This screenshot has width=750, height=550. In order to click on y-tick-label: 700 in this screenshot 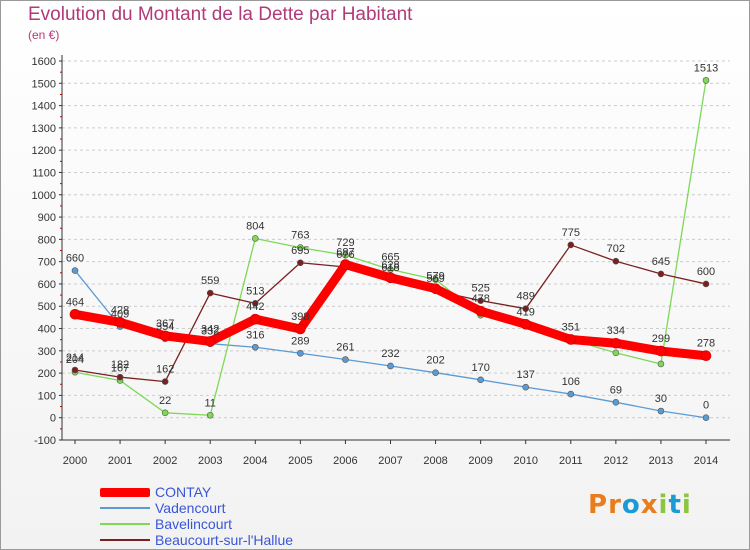, I will do `click(47, 263)`.